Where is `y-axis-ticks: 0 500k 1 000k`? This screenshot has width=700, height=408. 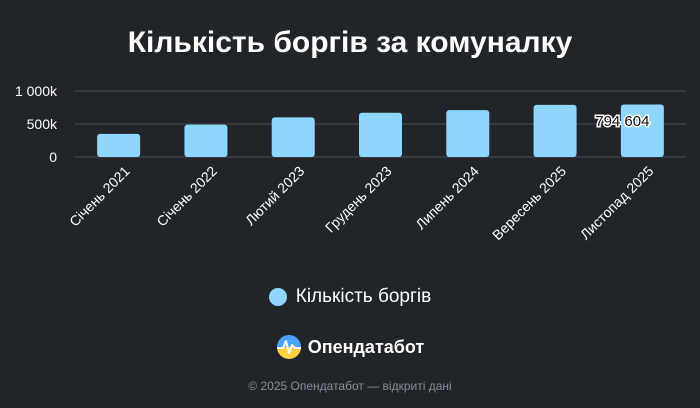 y-axis-ticks: 0 500k 1 000k is located at coordinates (36, 124).